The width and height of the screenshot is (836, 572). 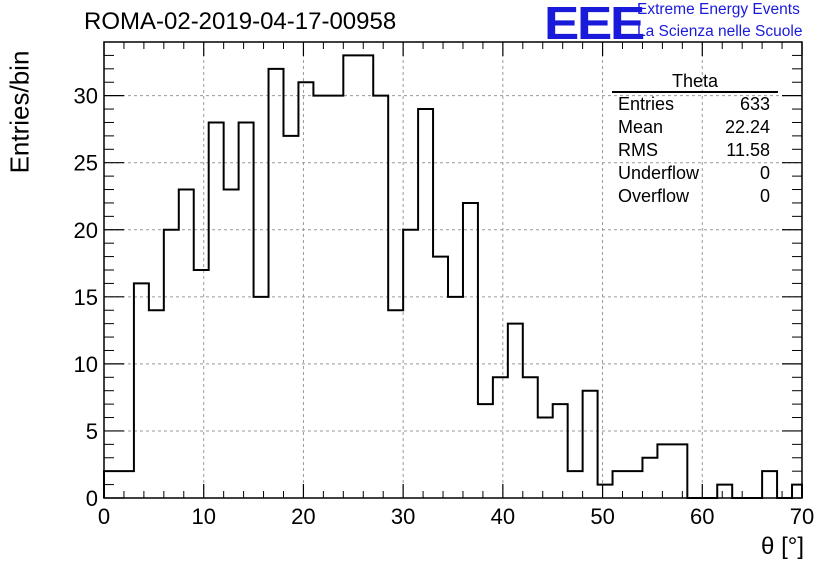 I want to click on run-title: ROMA-02-2019-04-17-00958, so click(x=240, y=21).